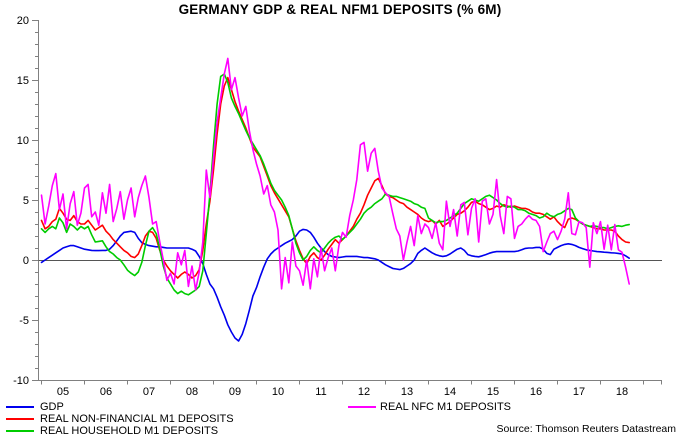 The height and width of the screenshot is (436, 680). Describe the element at coordinates (20, 431) in the screenshot. I see `household-m1-line-swatch-icon` at that location.